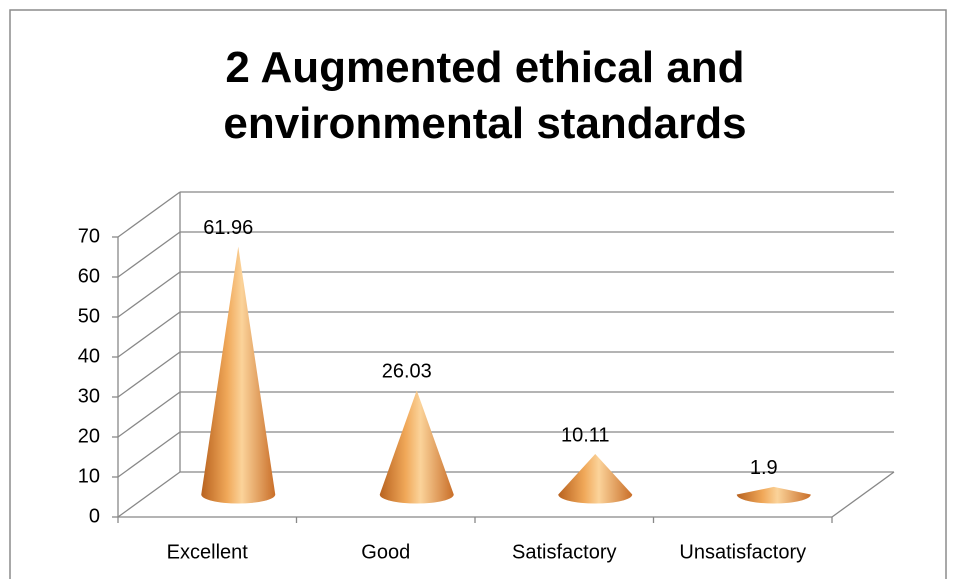  Describe the element at coordinates (89, 236) in the screenshot. I see `y-tick-label: 70` at that location.